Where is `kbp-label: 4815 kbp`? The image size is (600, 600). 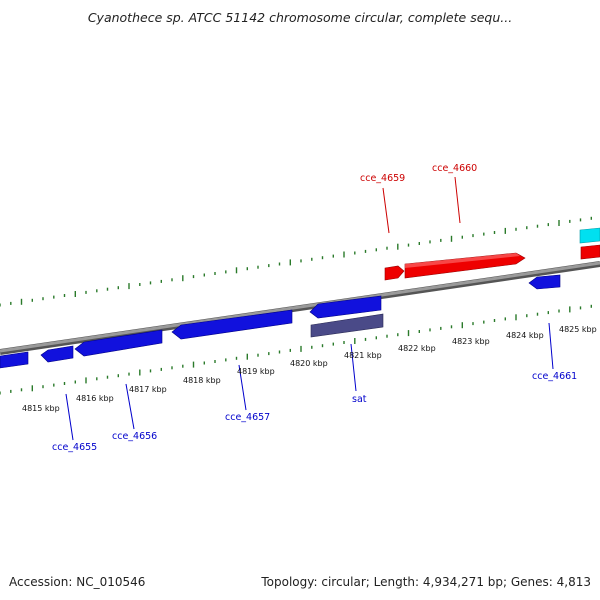
kbp-label: 4815 kbp is located at coordinates (41, 408).